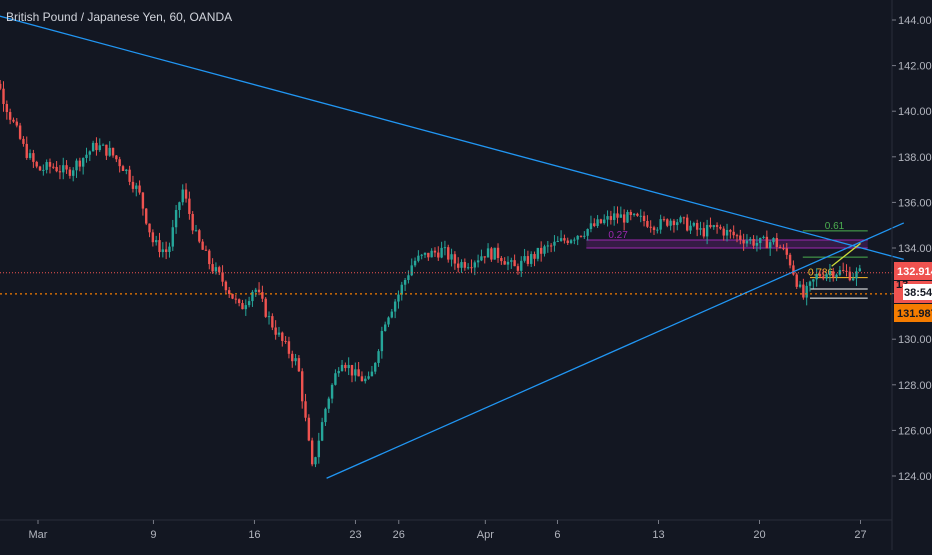 The image size is (932, 555). Describe the element at coordinates (915, 477) in the screenshot. I see `y-tick-label: 124.000` at that location.